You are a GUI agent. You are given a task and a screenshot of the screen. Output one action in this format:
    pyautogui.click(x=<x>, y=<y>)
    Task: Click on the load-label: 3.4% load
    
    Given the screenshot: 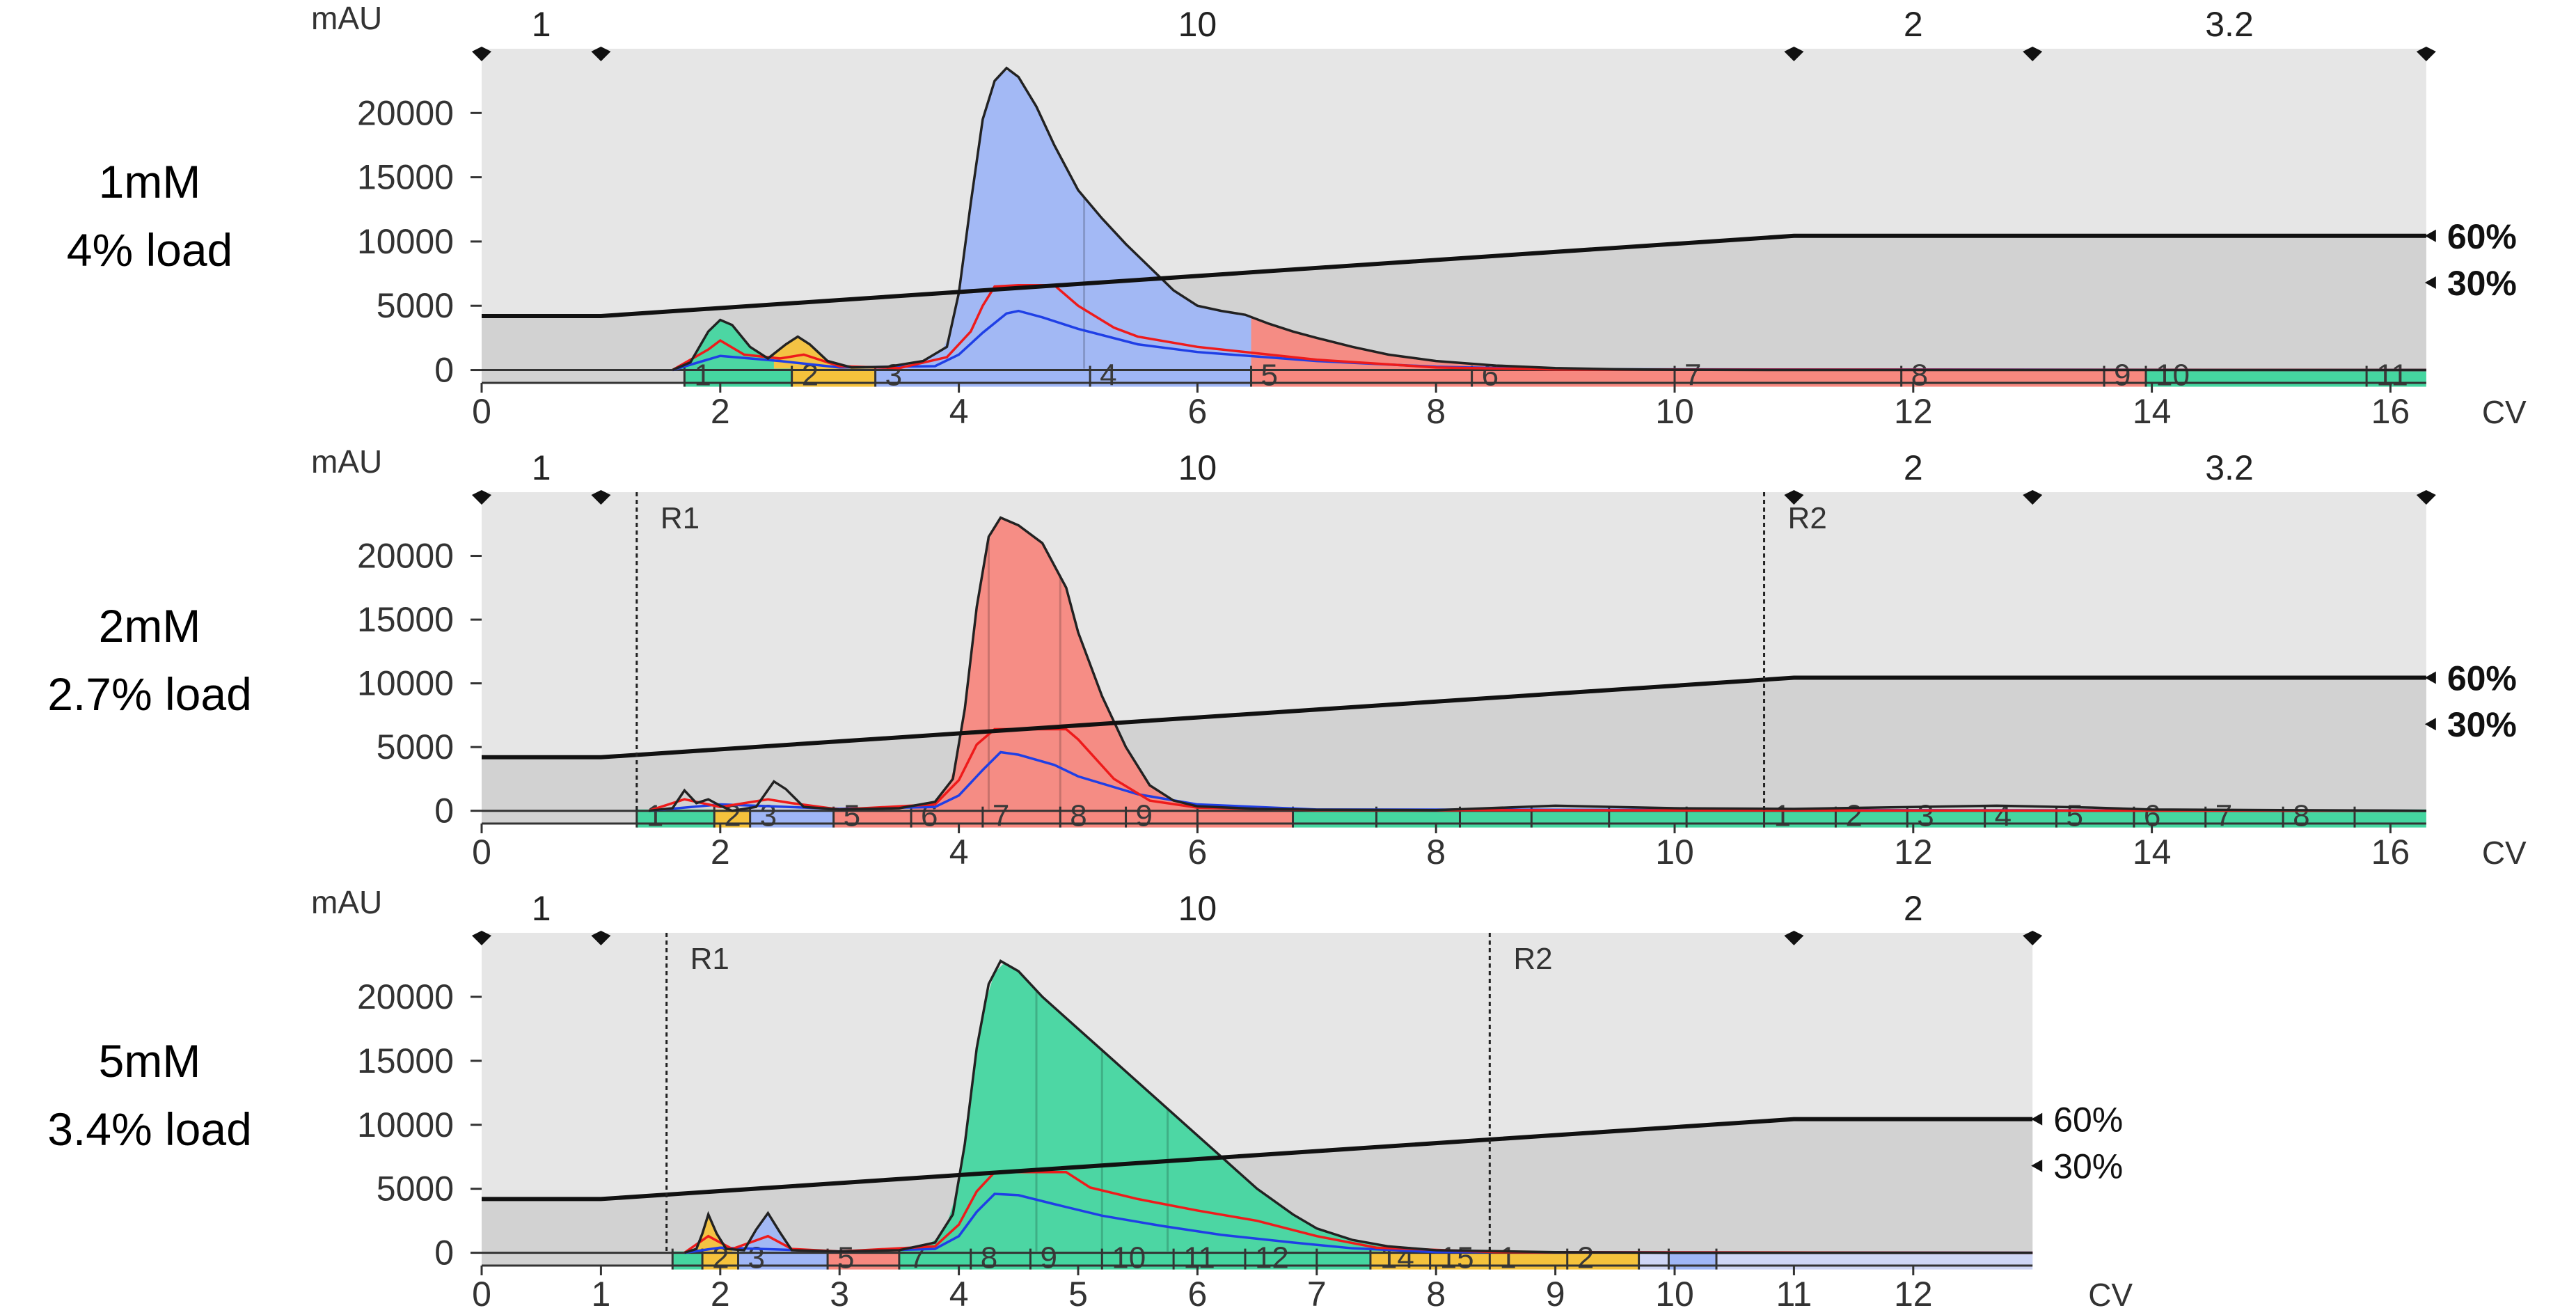 What is the action you would take?
    pyautogui.click(x=149, y=1129)
    